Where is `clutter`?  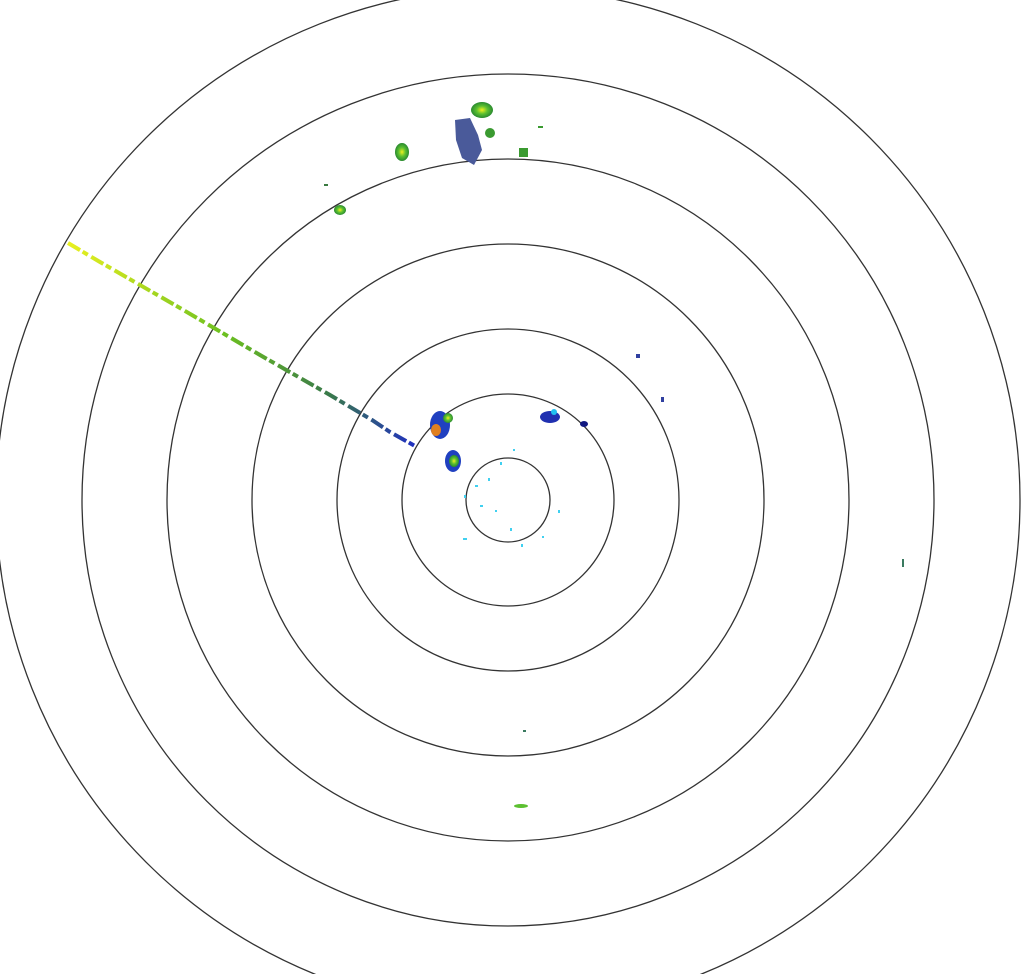 clutter is located at coordinates (511, 498).